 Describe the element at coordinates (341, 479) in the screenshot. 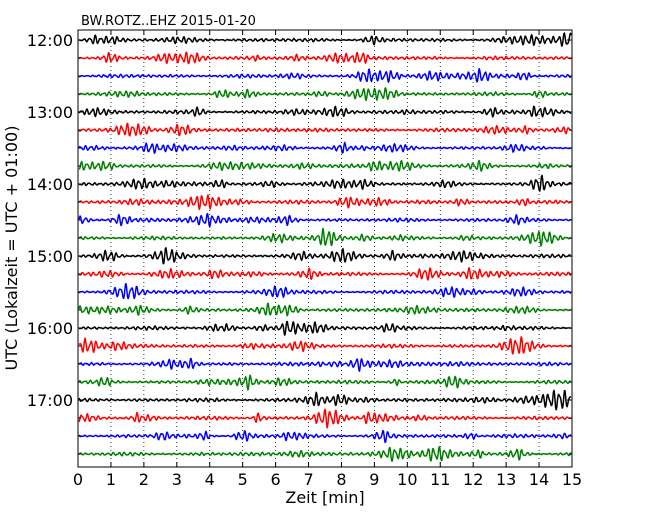

I see `x-tick-label: 8` at that location.